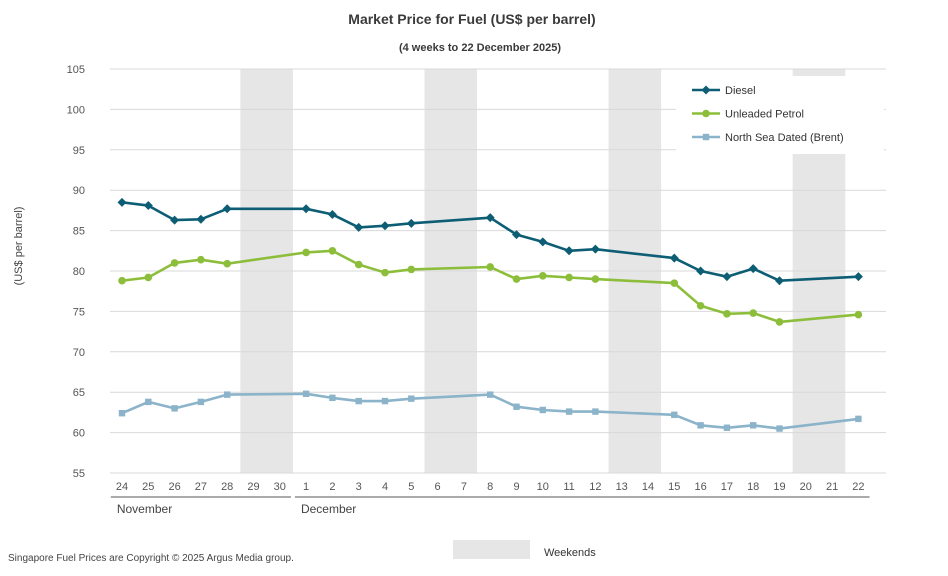 The width and height of the screenshot is (948, 576). What do you see at coordinates (79, 434) in the screenshot?
I see `y-tick-label: 60` at bounding box center [79, 434].